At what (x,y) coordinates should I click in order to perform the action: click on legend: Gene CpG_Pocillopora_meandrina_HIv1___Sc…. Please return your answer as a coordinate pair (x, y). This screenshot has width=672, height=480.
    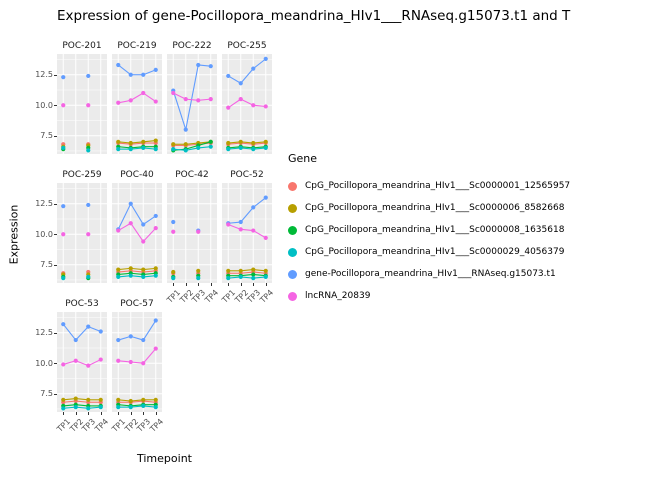
    Looking at the image, I should click on (429, 229).